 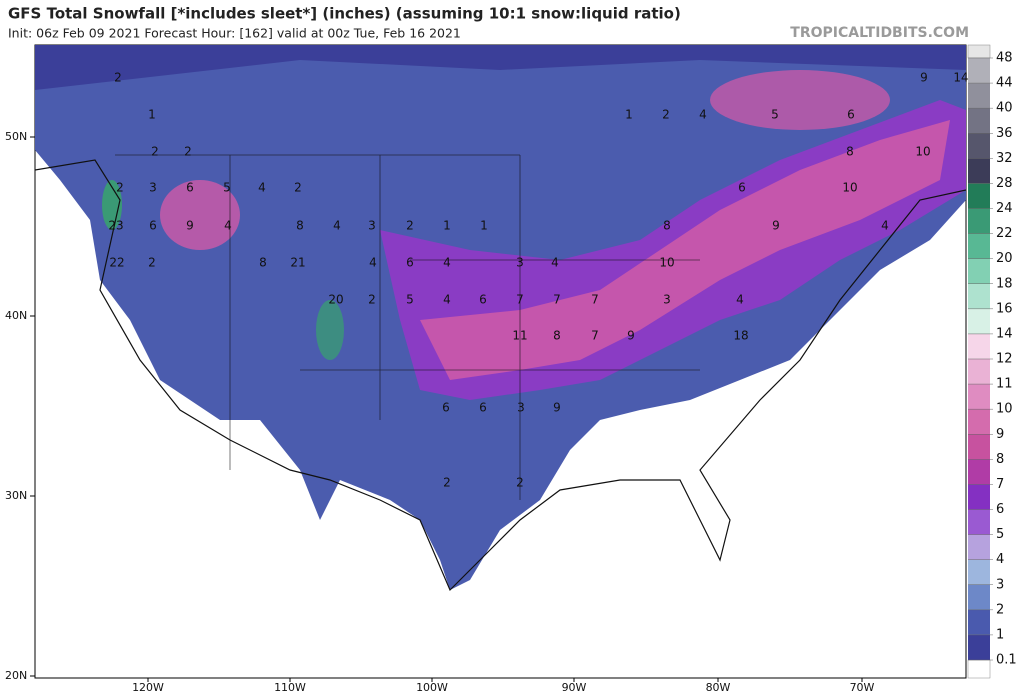 I want to click on colorbar-label: 3, so click(x=1000, y=584).